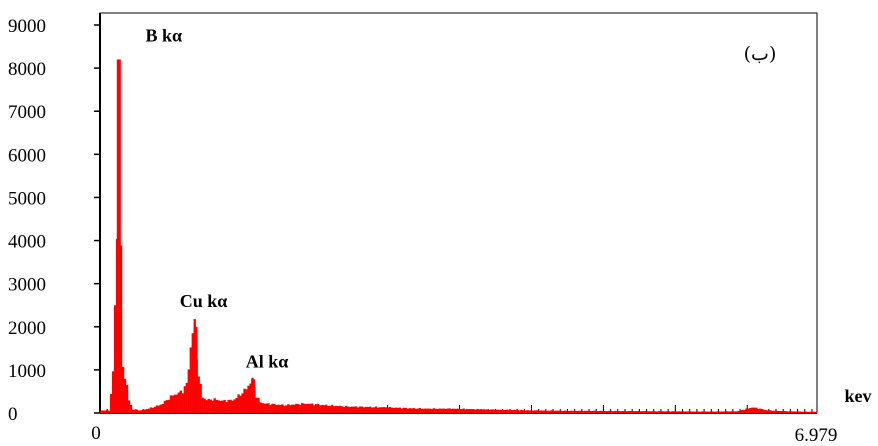  I want to click on y-tick-label: 7000, so click(27, 112).